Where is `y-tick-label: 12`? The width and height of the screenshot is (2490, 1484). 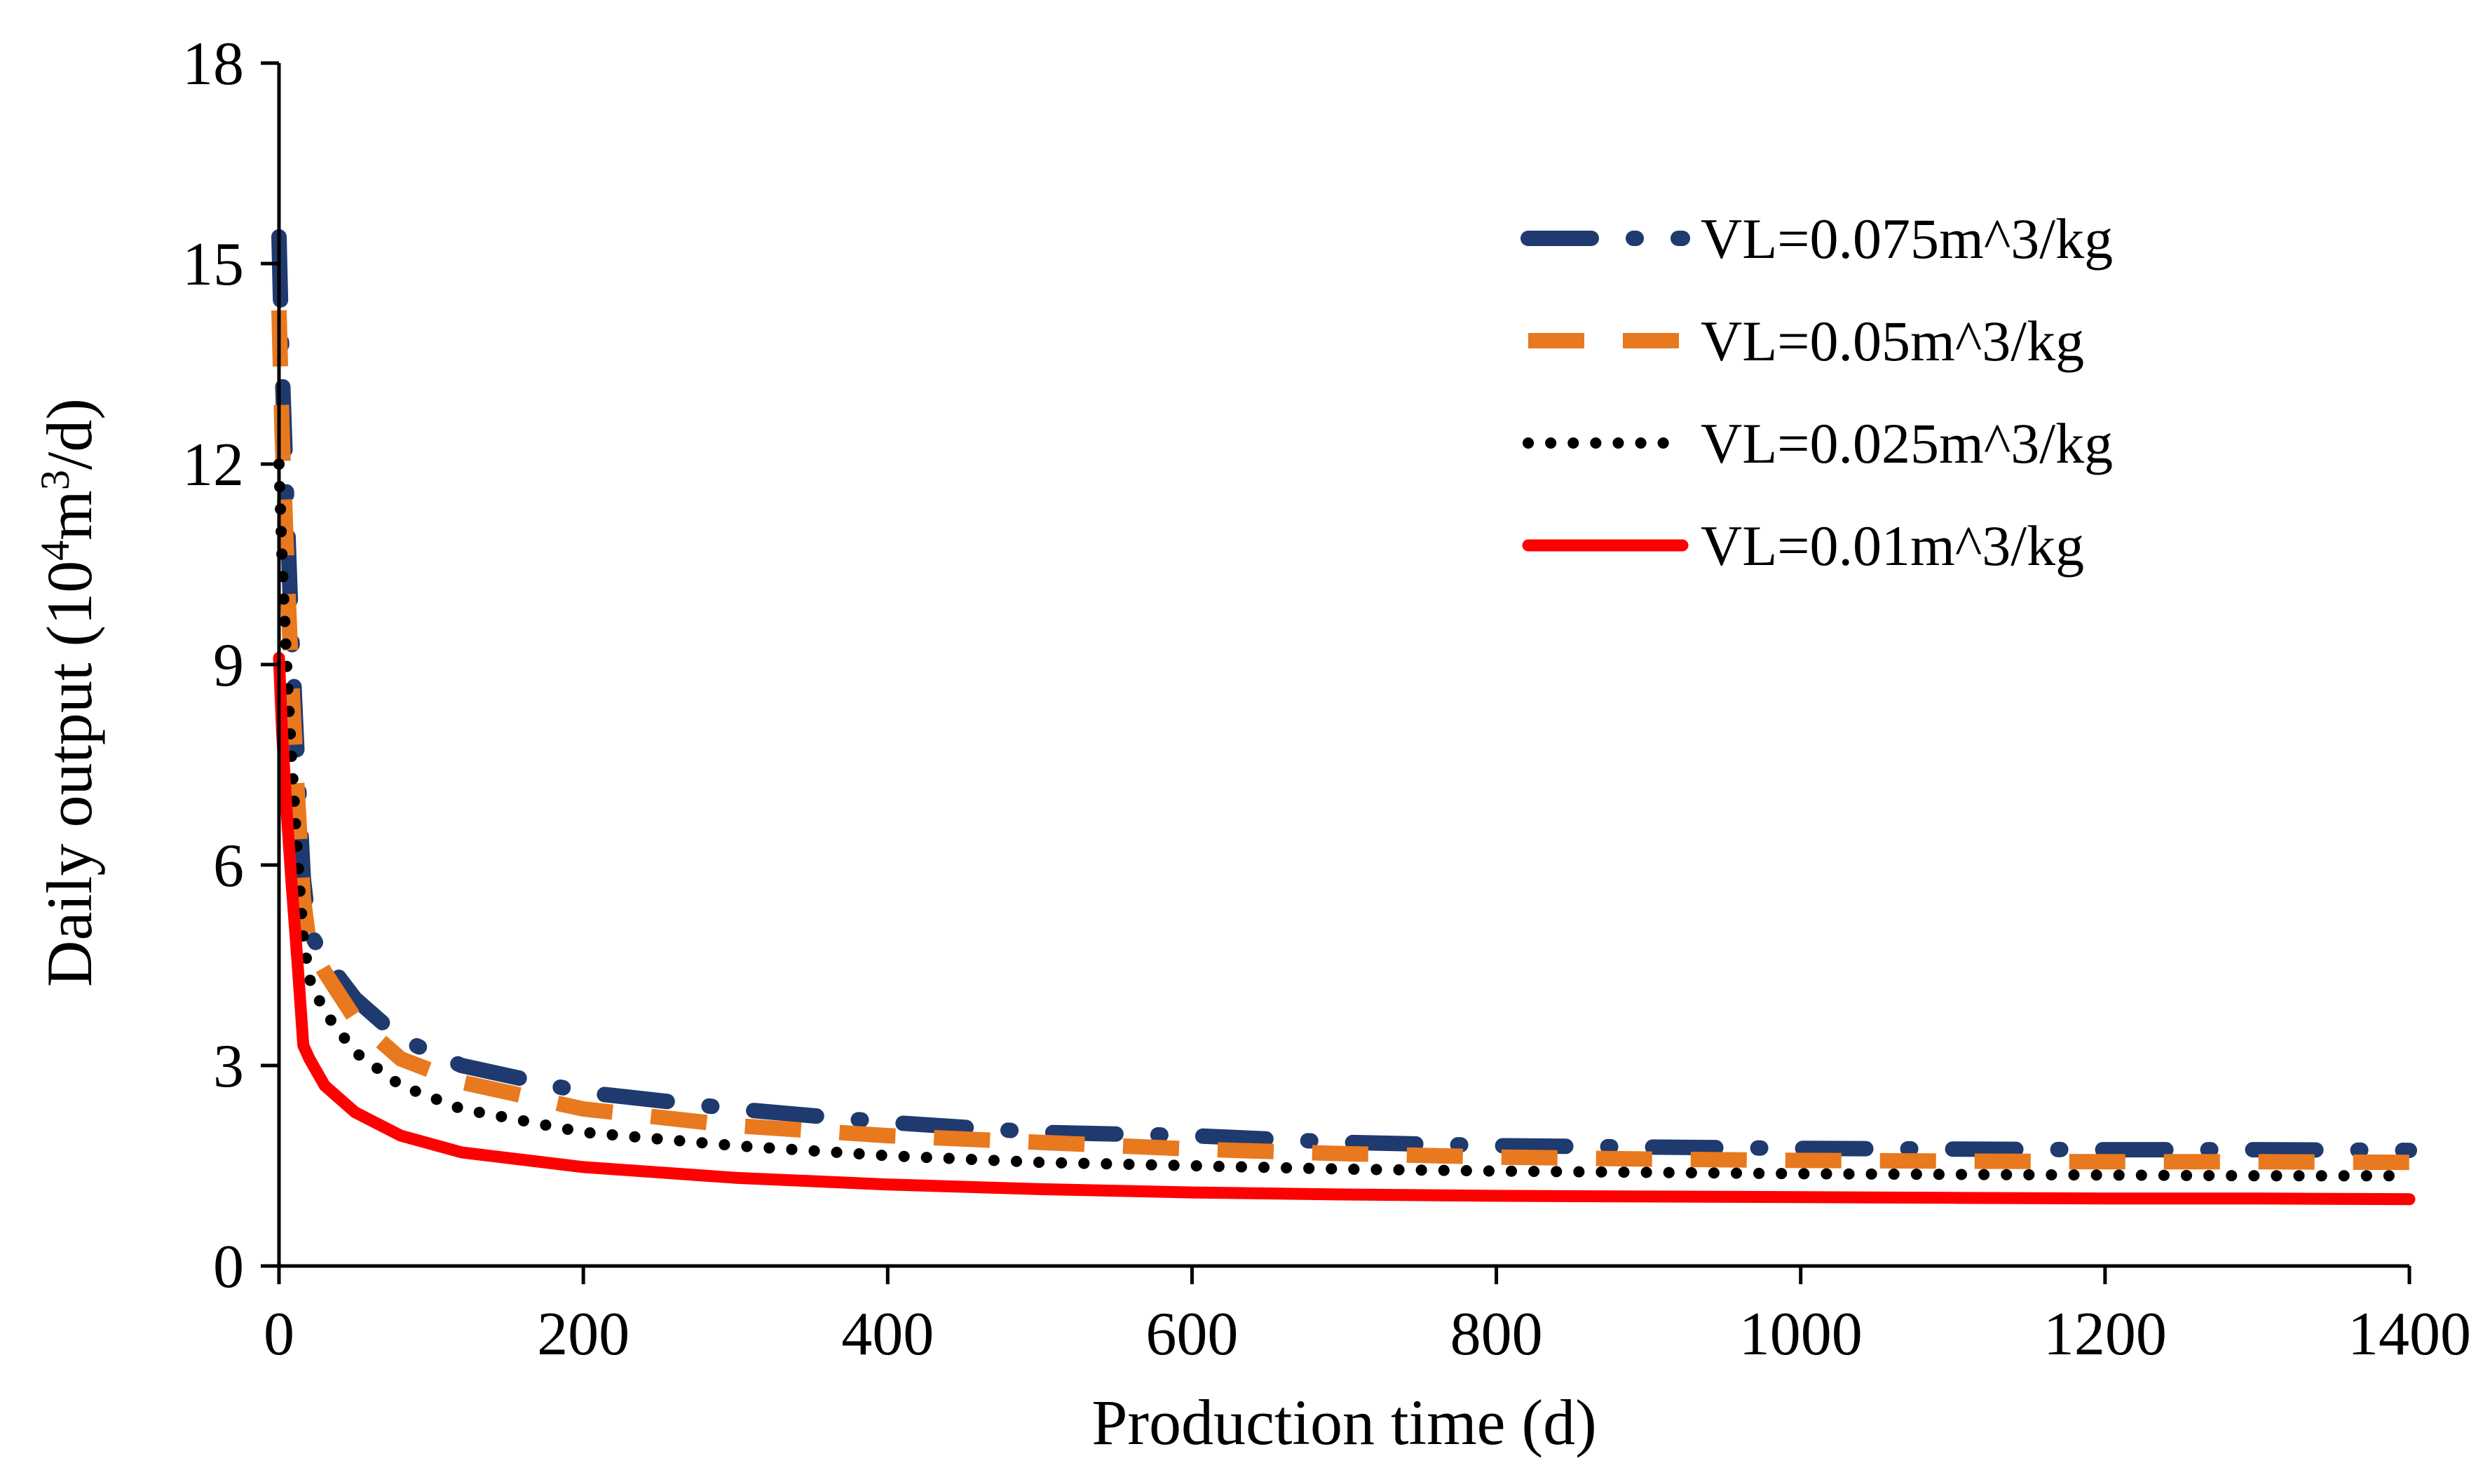
y-tick-label: 12 is located at coordinates (213, 465).